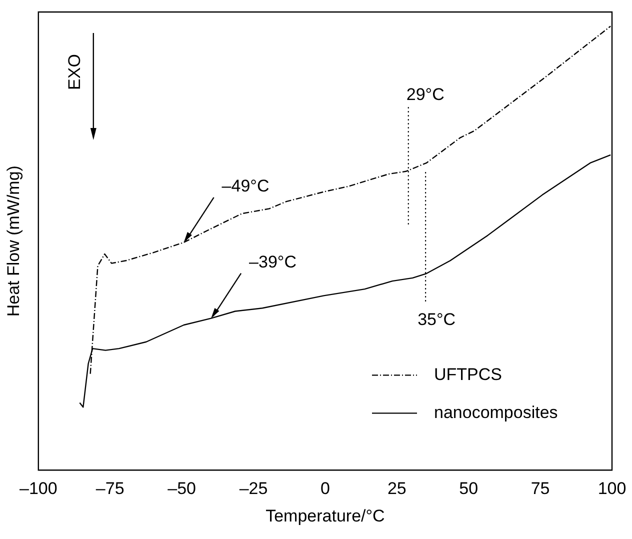 Image resolution: width=632 pixels, height=539 pixels. I want to click on x-tick-label: 50, so click(468, 488).